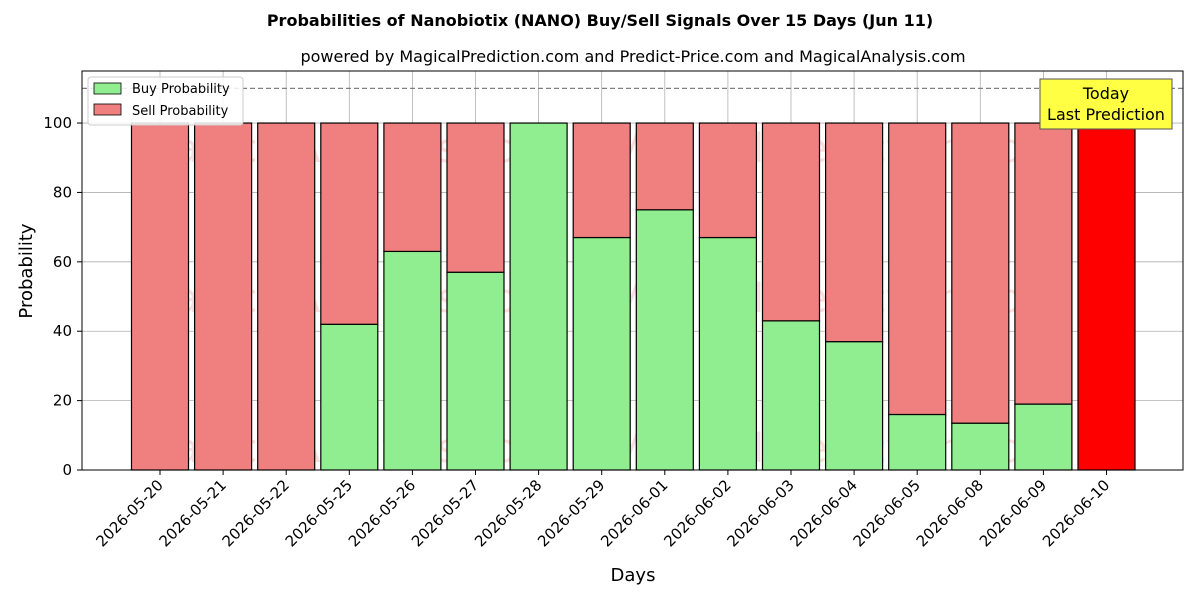 The width and height of the screenshot is (1200, 600). What do you see at coordinates (887, 513) in the screenshot?
I see `x-tick-label: 2026-06-05` at bounding box center [887, 513].